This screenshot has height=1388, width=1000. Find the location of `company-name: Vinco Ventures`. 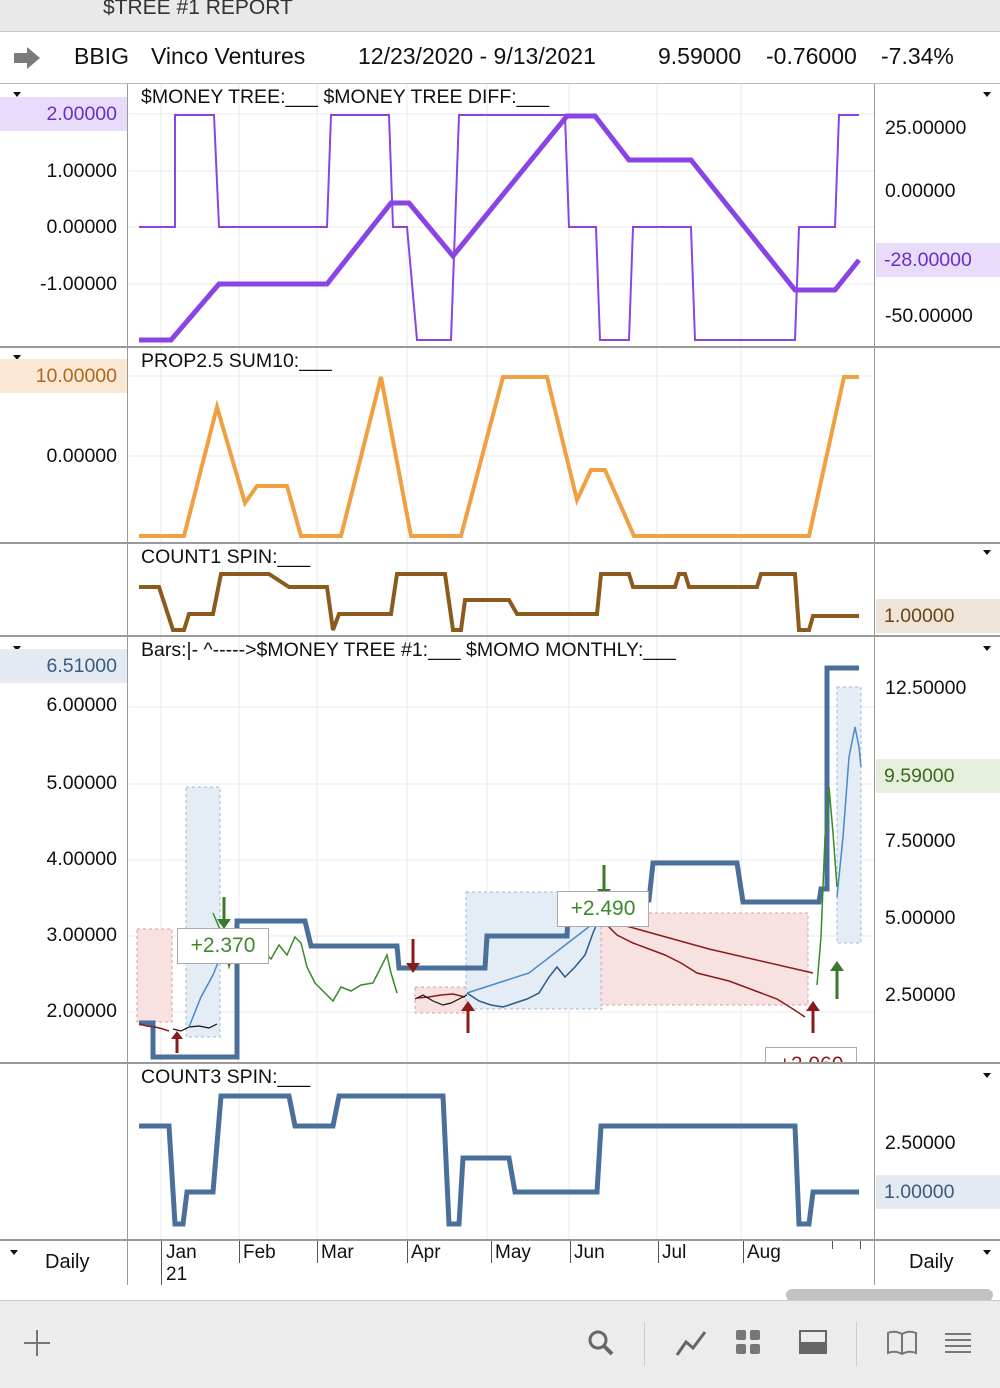

company-name: Vinco Ventures is located at coordinates (228, 56).